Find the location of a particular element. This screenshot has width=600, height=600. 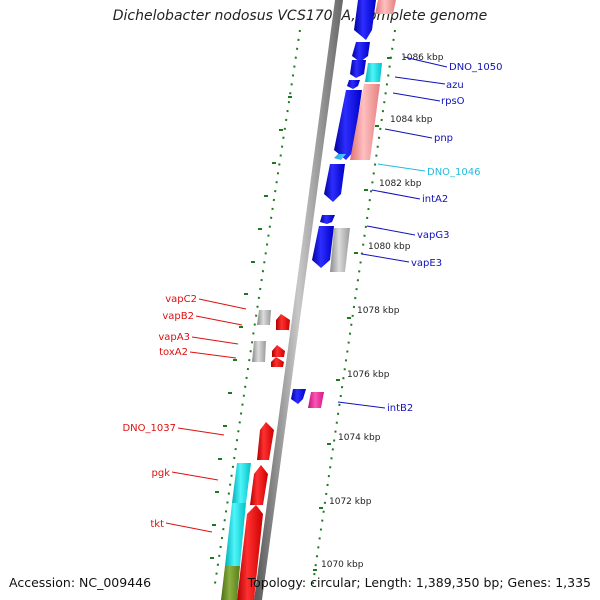

genome-backbone is located at coordinates (298, 300).